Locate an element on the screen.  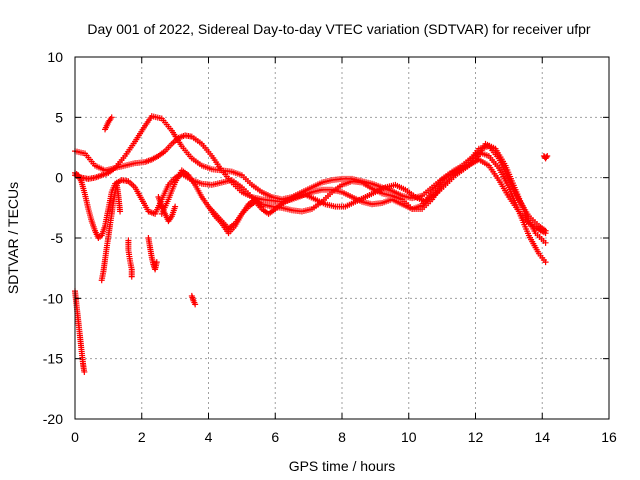
x-tick-label: 0 is located at coordinates (75, 437).